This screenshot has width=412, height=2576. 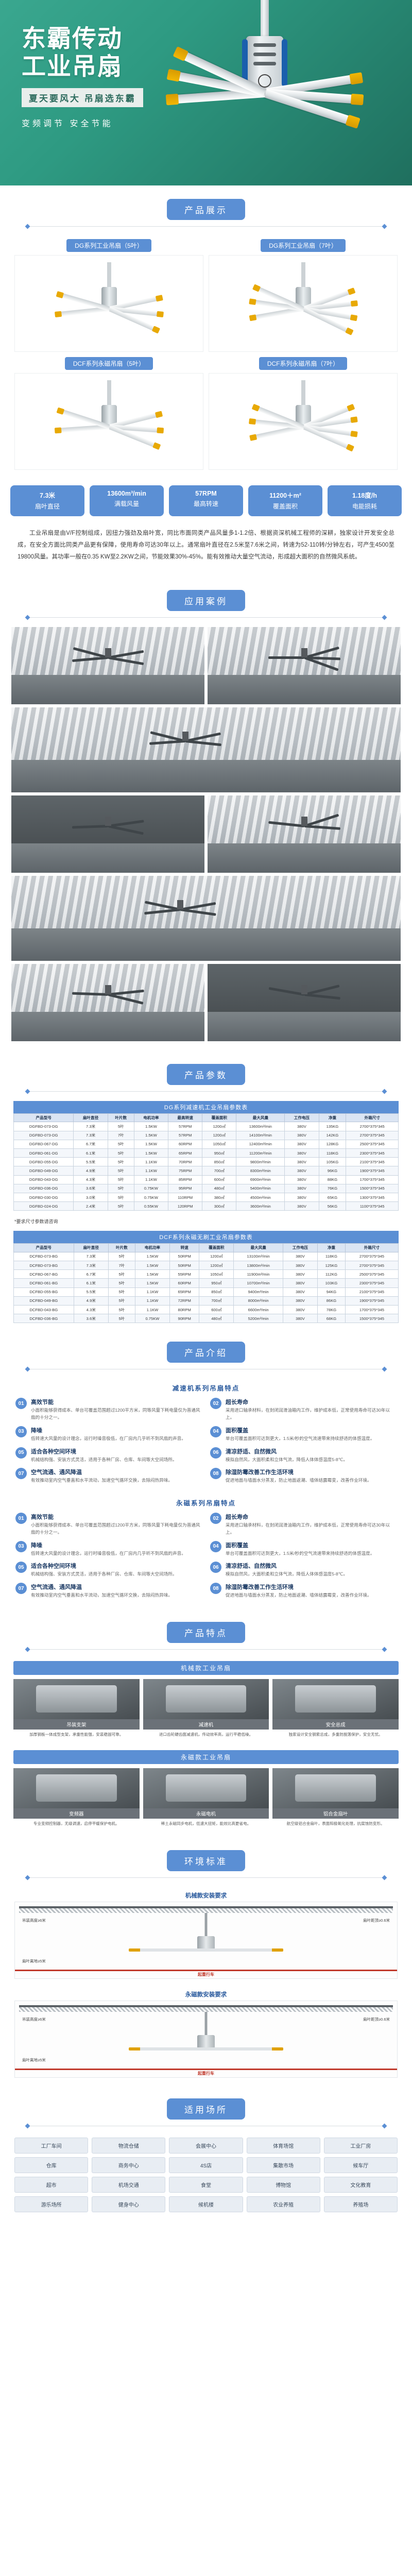 What do you see at coordinates (21, 1518) in the screenshot?
I see `feature-number: 01` at bounding box center [21, 1518].